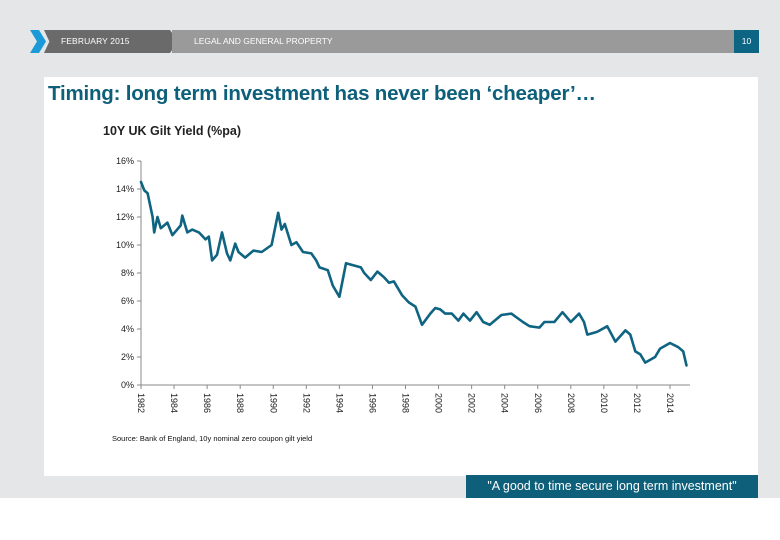 The width and height of the screenshot is (780, 540). I want to click on y-tick-label: 16%, so click(125, 161).